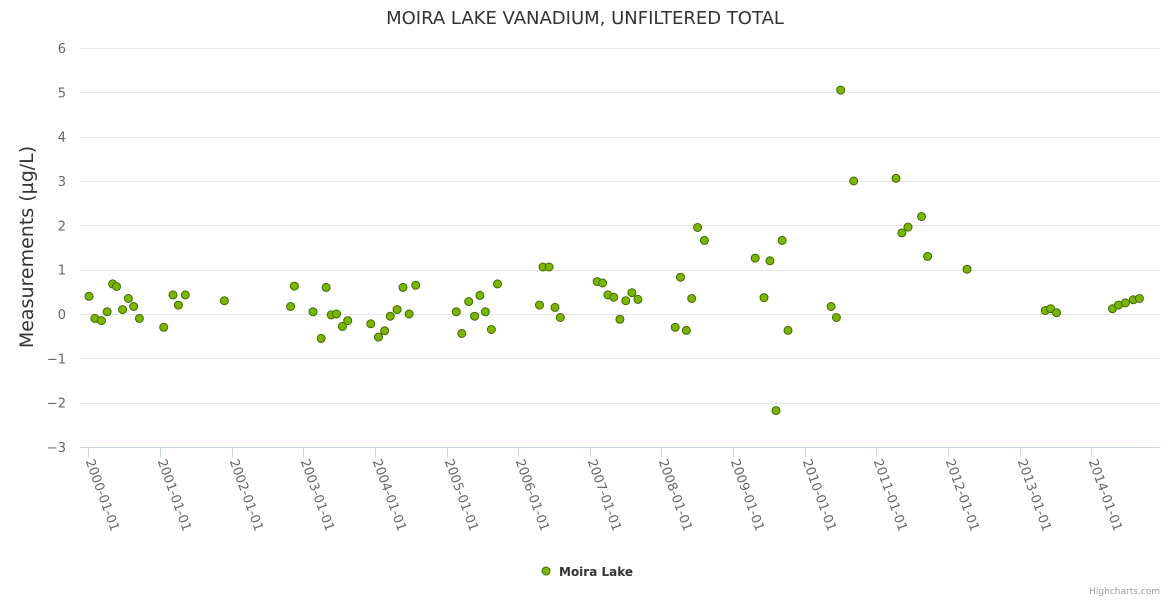  I want to click on legend-marker, so click(546, 571).